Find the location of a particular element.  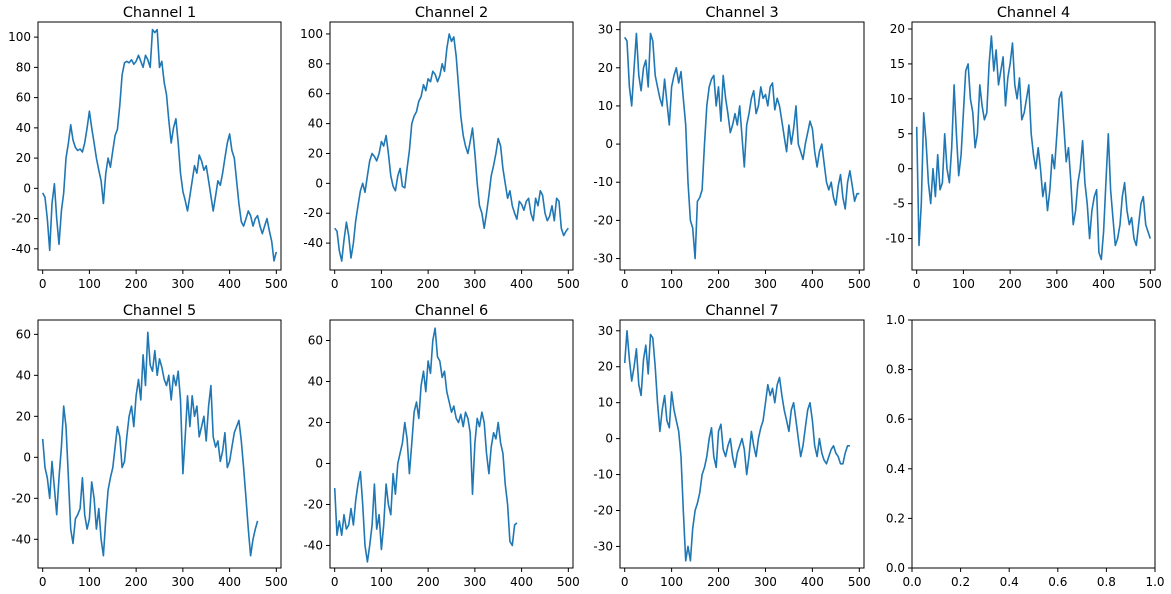

subplot-5: 0 100 200 300 400 500 -40 -20 0 20 40 60 Channel 5 is located at coordinates (149, 446).